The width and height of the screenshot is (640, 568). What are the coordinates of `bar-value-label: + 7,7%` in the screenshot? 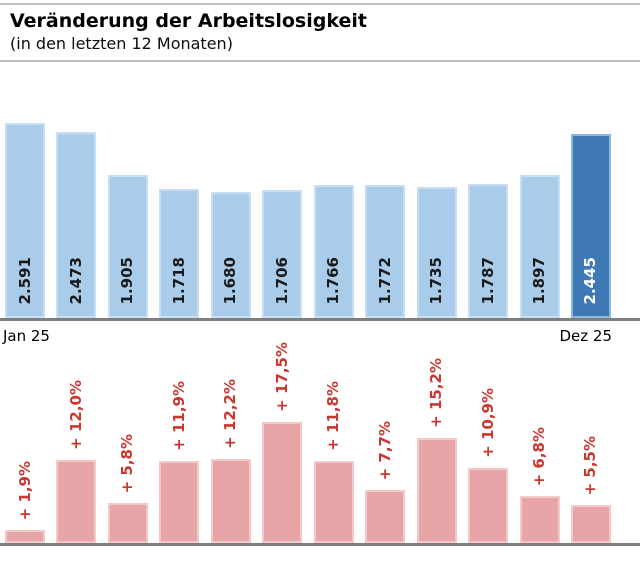 It's located at (384, 450).